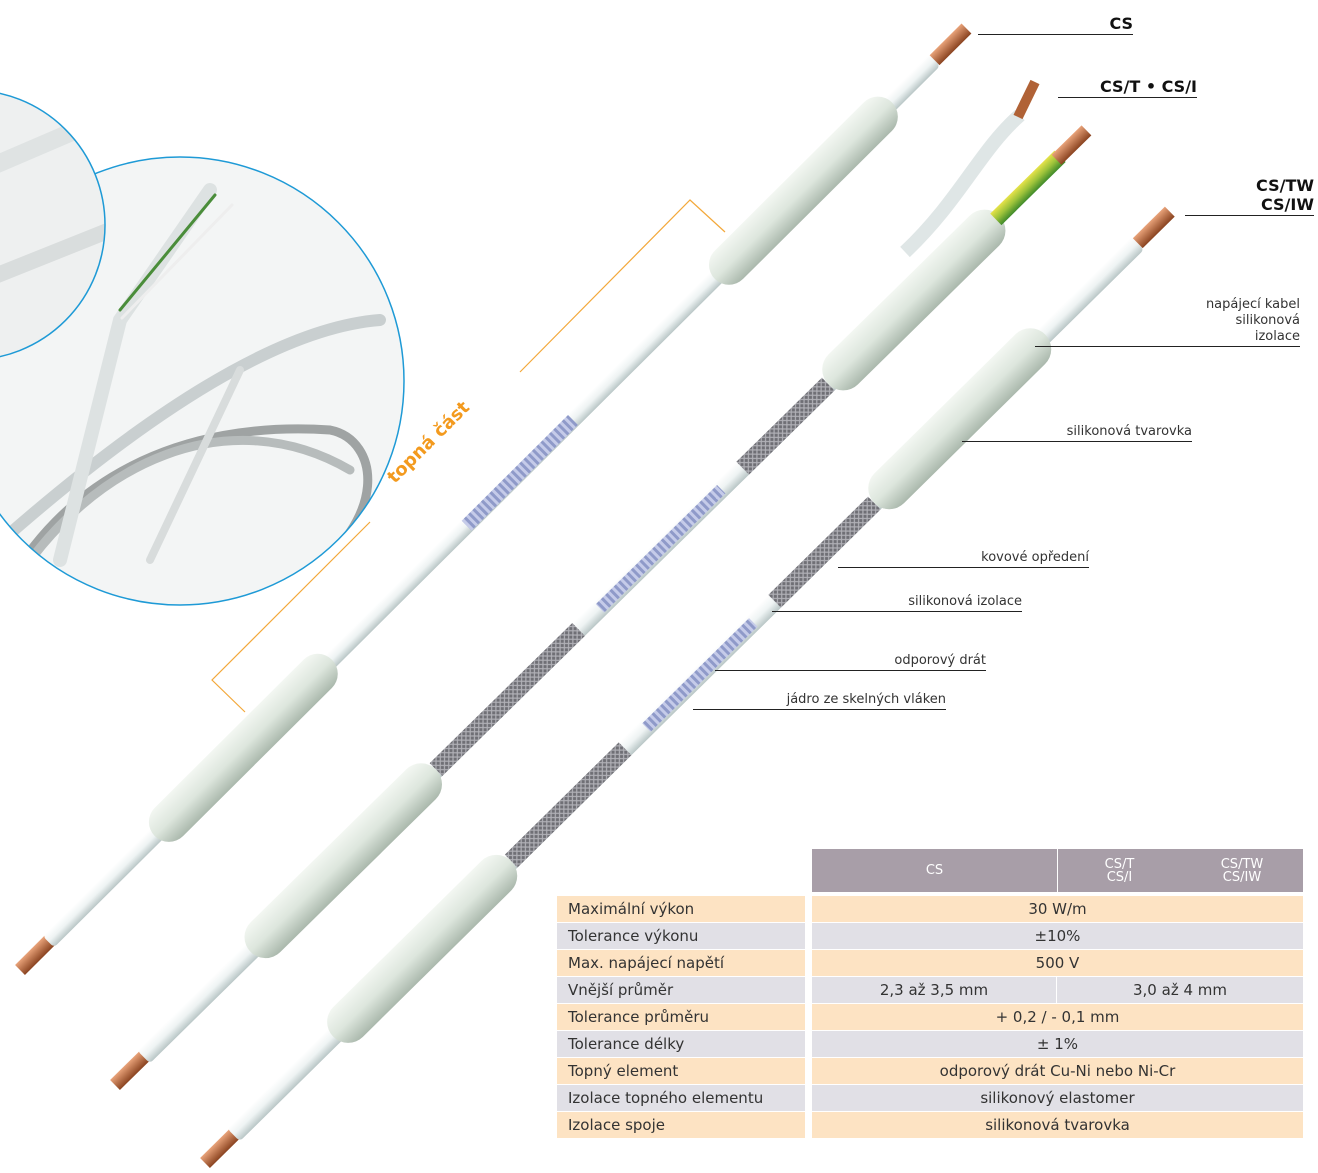  Describe the element at coordinates (1242, 877) in the screenshot. I see `header-line: CS/IW` at that location.